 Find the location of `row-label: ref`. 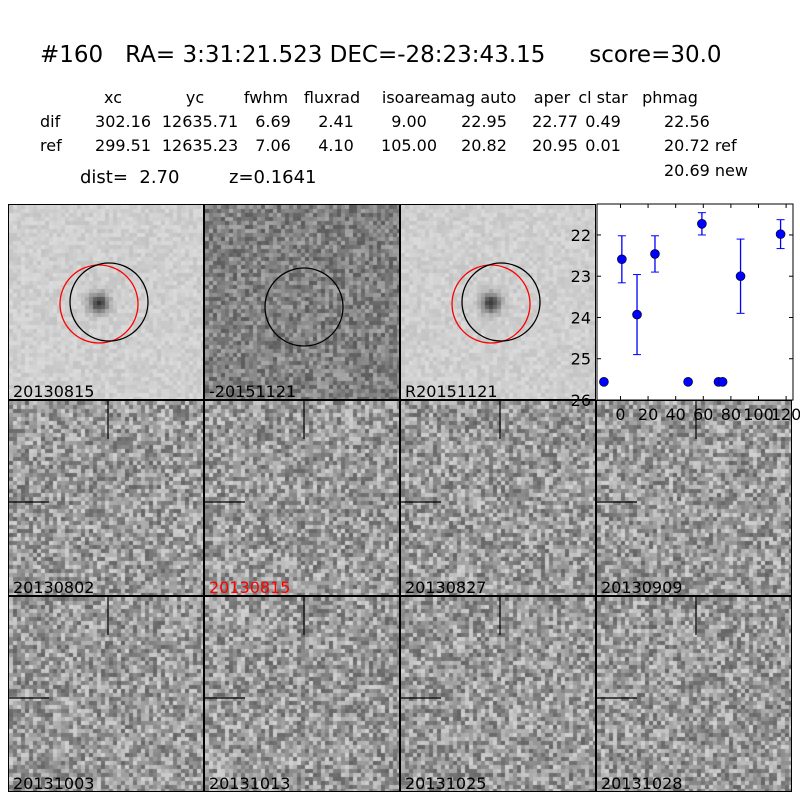

row-label: ref is located at coordinates (51, 145).